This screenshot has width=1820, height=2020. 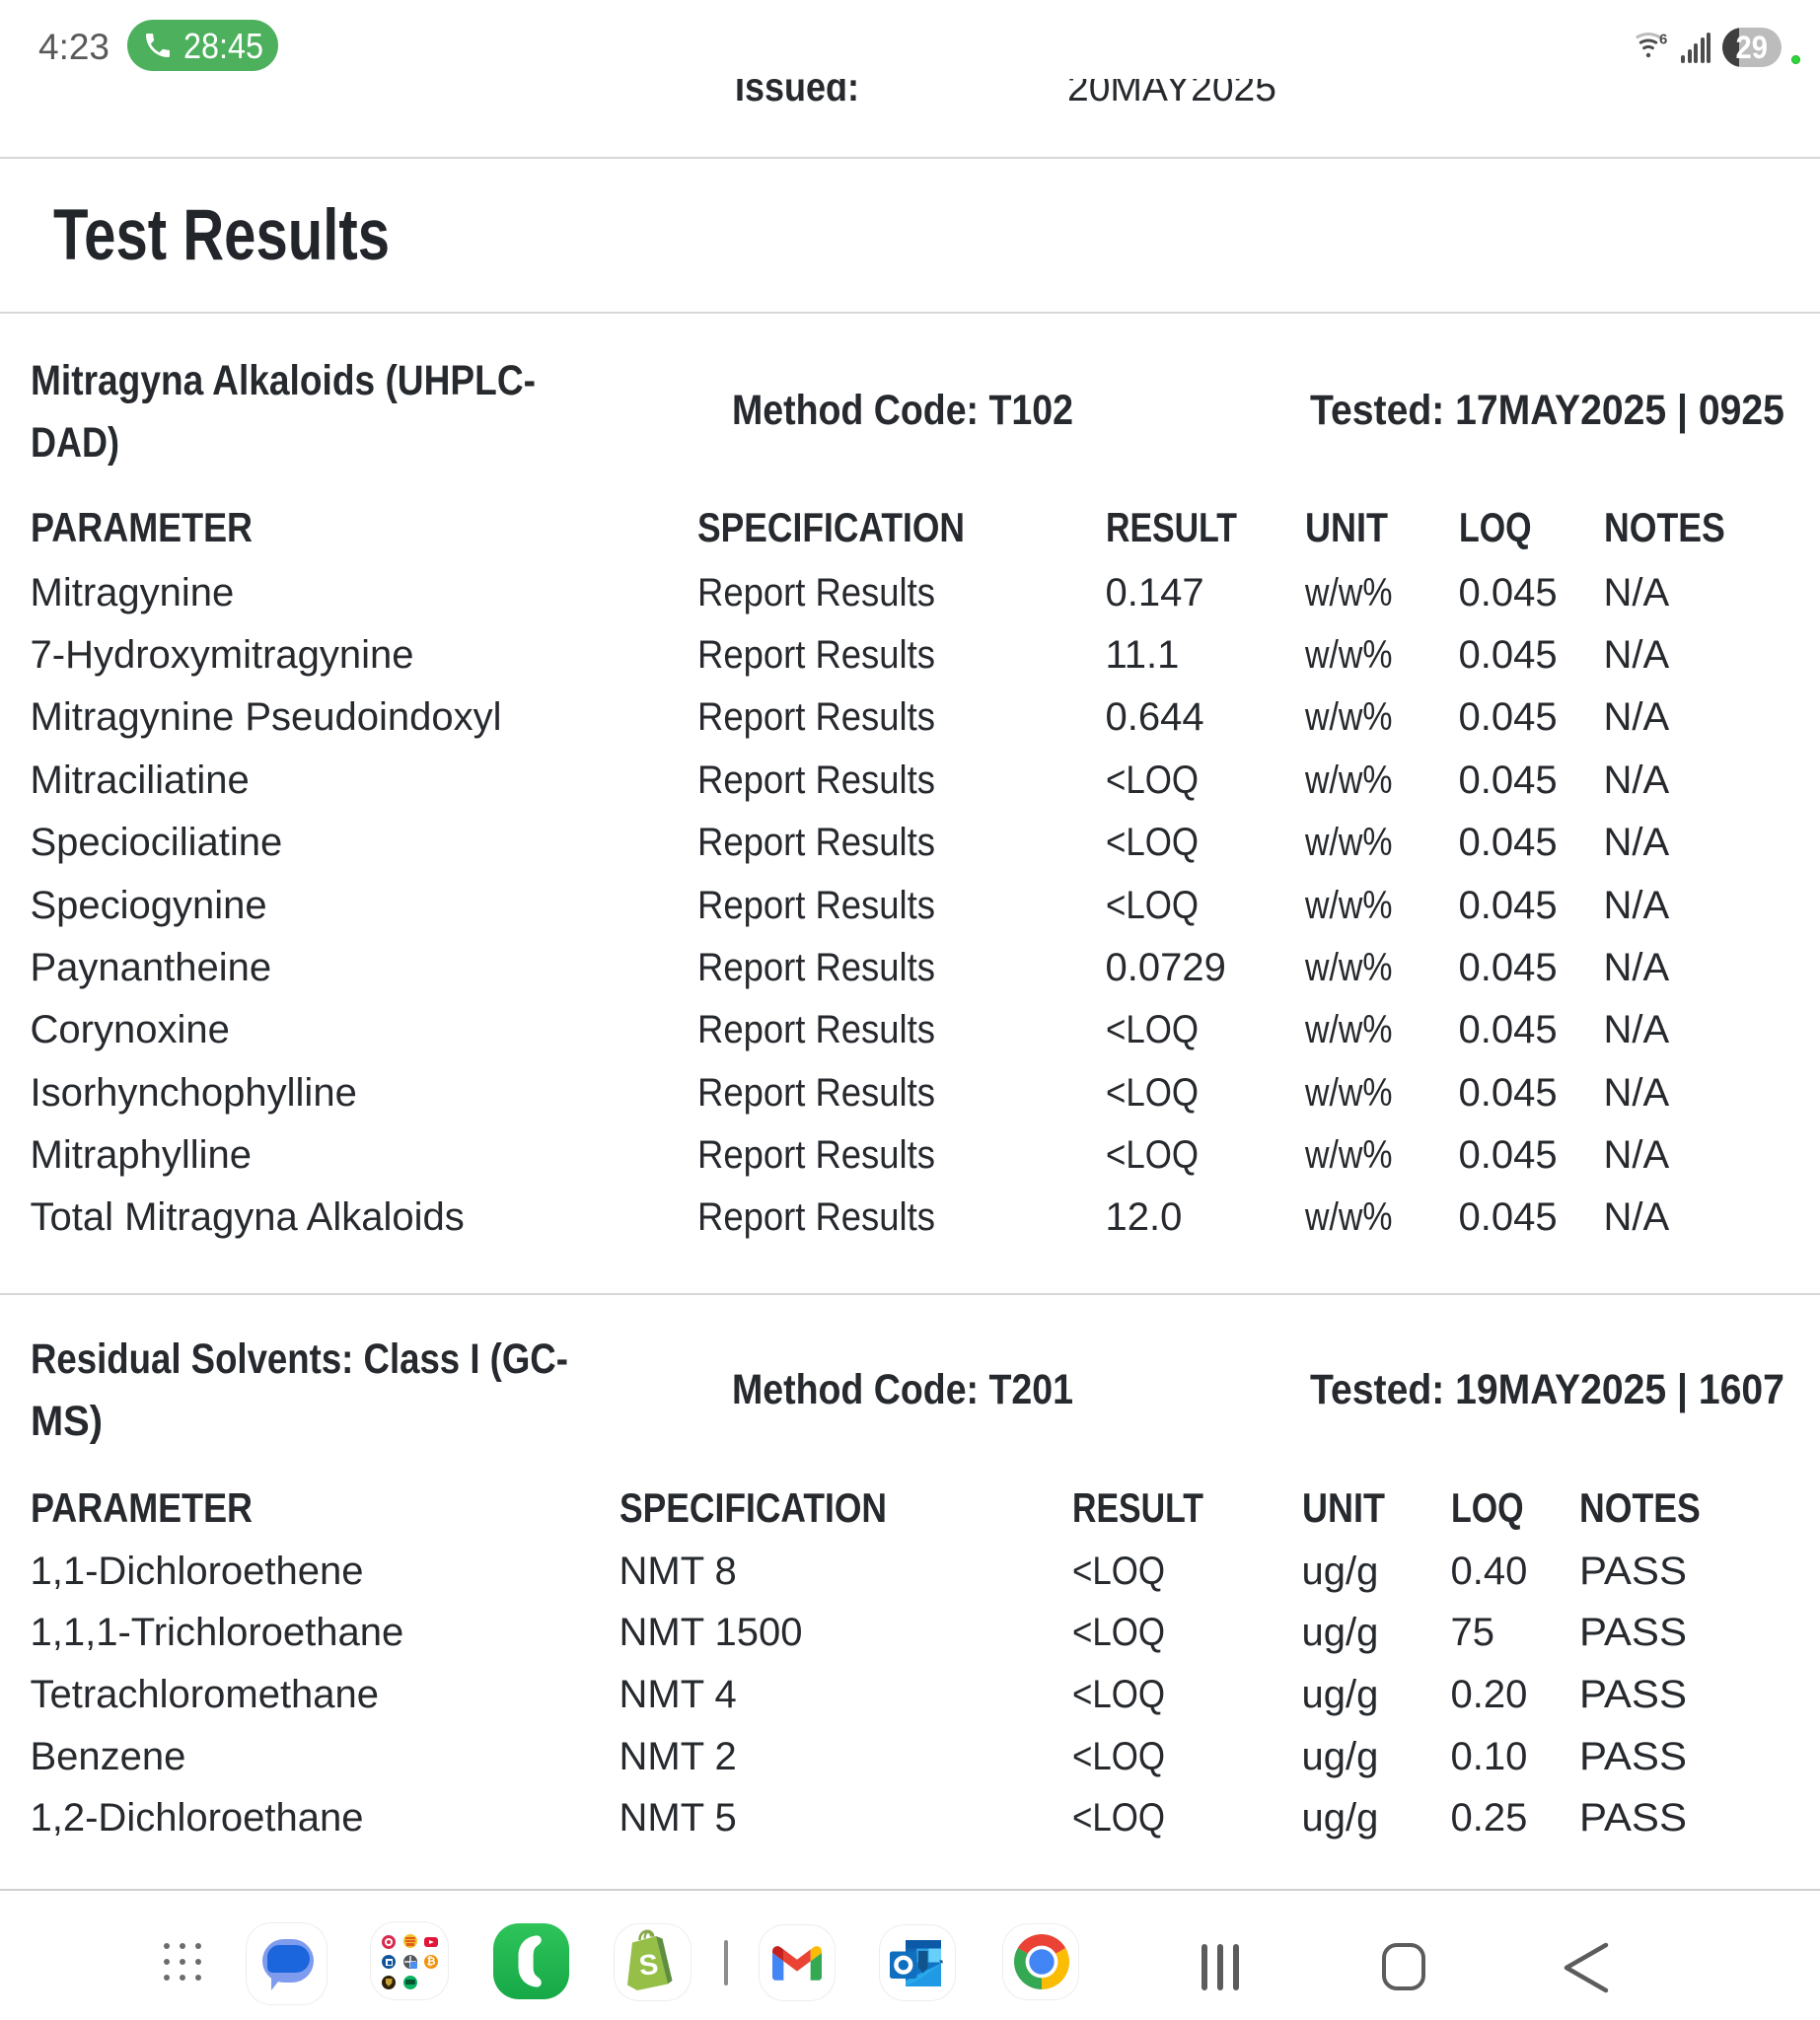 What do you see at coordinates (1663, 39) in the screenshot?
I see `svg-text: 6` at bounding box center [1663, 39].